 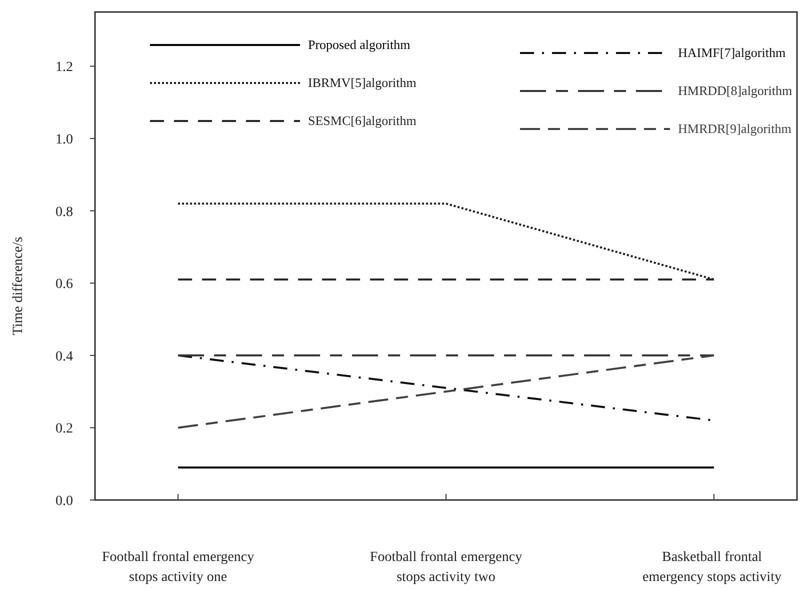 What do you see at coordinates (359, 44) in the screenshot?
I see `text: Proposed algorithm` at bounding box center [359, 44].